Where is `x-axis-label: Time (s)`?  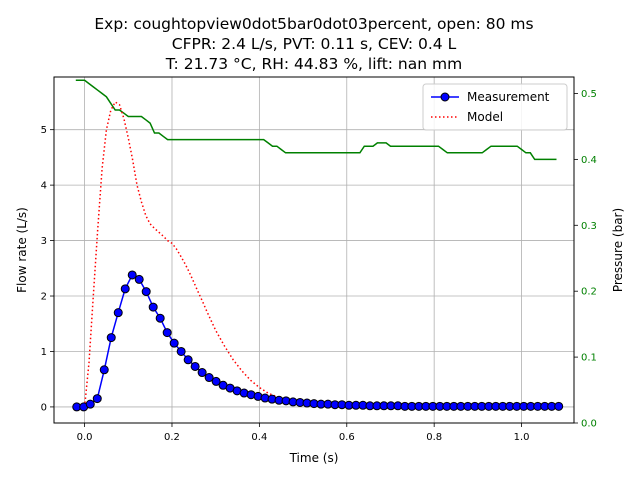
x-axis-label: Time (s) is located at coordinates (314, 458).